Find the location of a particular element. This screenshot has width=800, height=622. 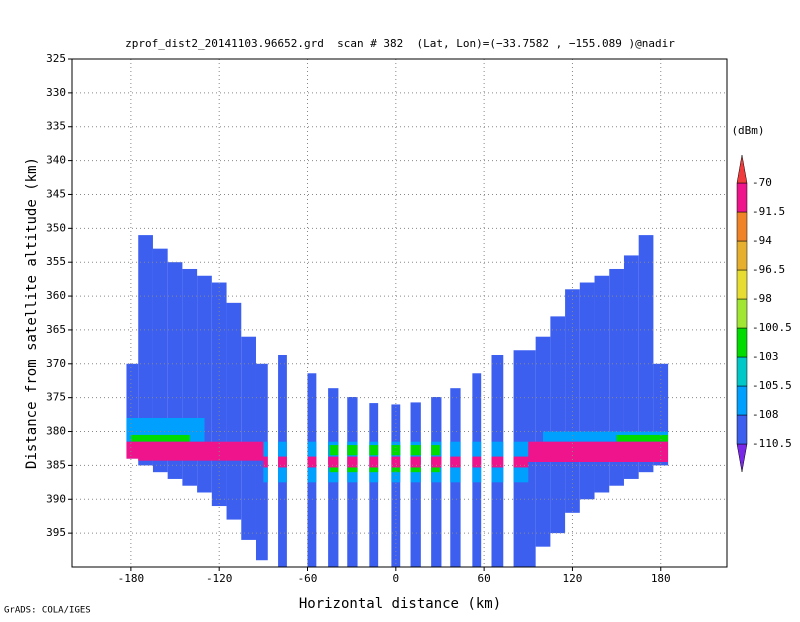

x-axis-label: Horizontal distance (km) is located at coordinates (400, 604).